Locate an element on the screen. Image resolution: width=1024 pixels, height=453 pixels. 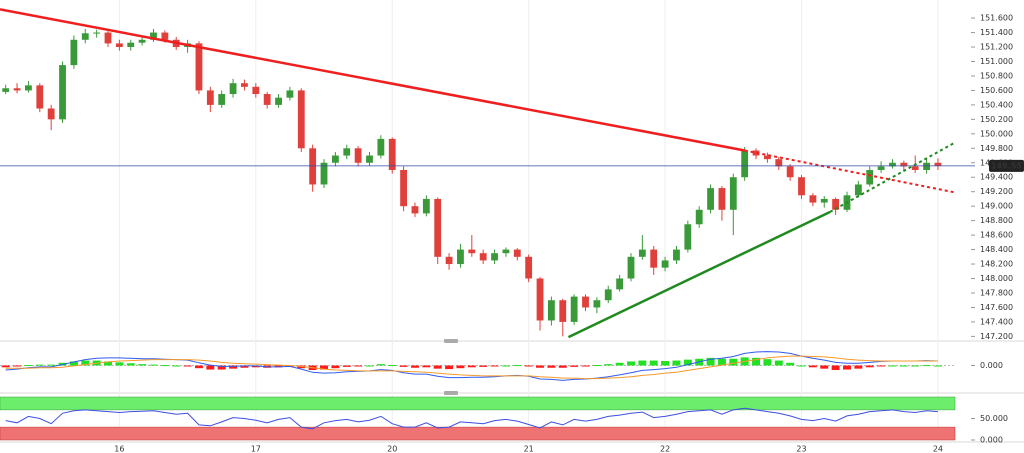
last-price-box is located at coordinates (1006, 165).